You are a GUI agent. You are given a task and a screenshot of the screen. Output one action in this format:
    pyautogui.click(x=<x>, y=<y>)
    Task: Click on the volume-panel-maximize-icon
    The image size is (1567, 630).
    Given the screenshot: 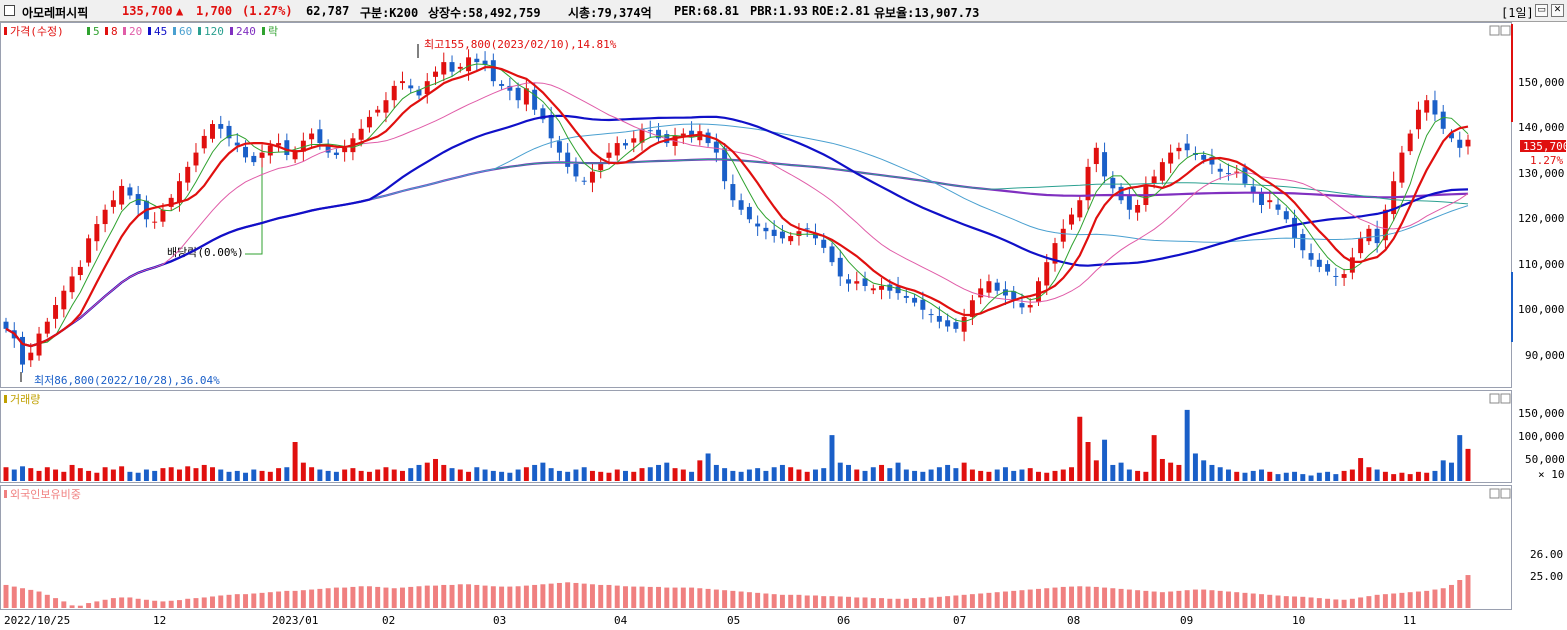 What is the action you would take?
    pyautogui.click(x=1494, y=398)
    